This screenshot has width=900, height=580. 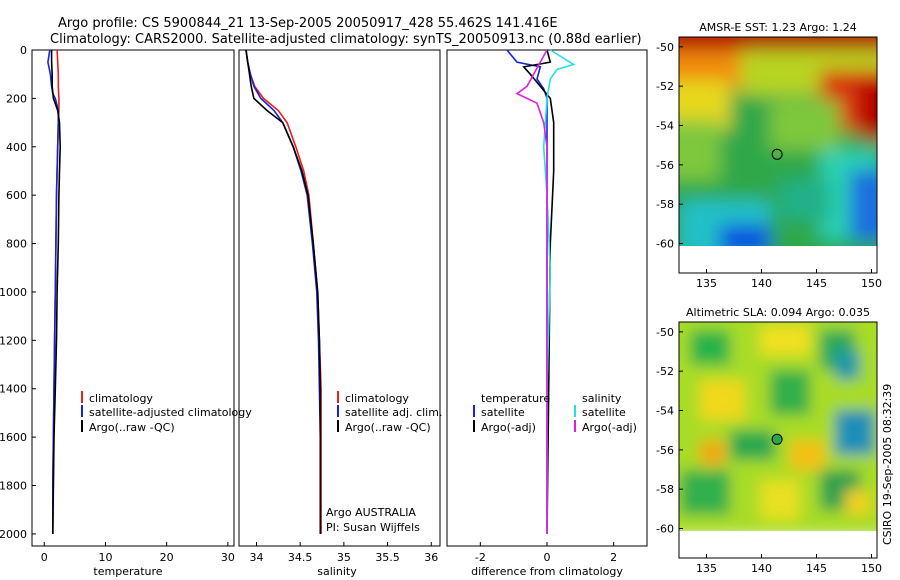 What do you see at coordinates (13, 389) in the screenshot?
I see `depth-tick-label: 1400` at bounding box center [13, 389].